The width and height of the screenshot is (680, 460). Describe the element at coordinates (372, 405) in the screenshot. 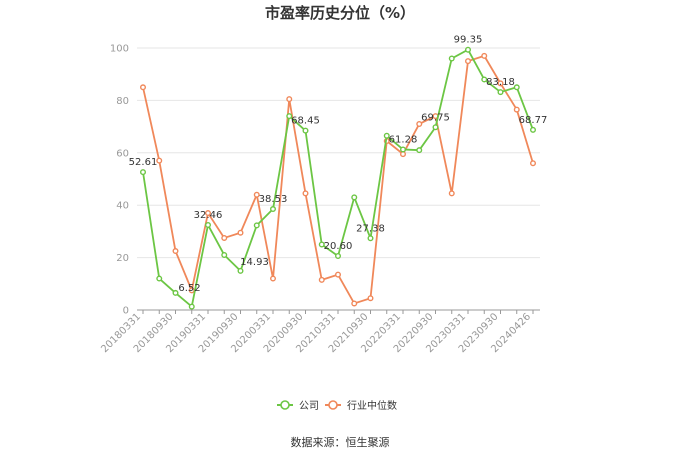

I see `legend-label: 行业中位数` at that location.